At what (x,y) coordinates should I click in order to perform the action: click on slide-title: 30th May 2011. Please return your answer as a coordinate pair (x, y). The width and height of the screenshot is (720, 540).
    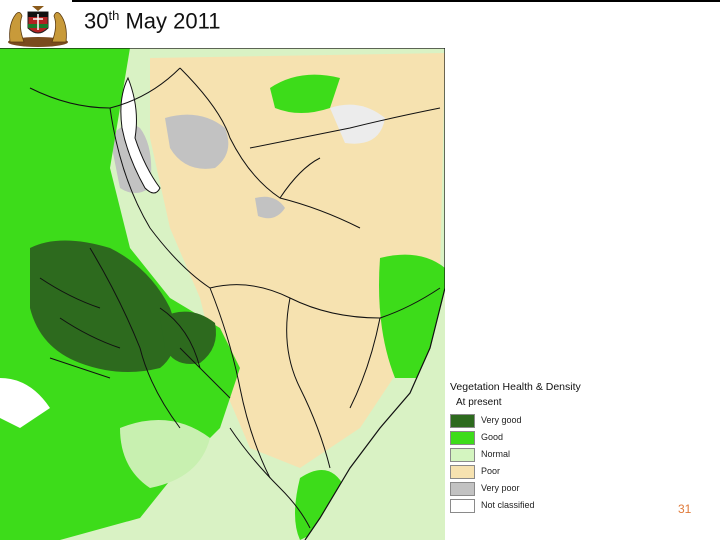
    Looking at the image, I should click on (152, 21).